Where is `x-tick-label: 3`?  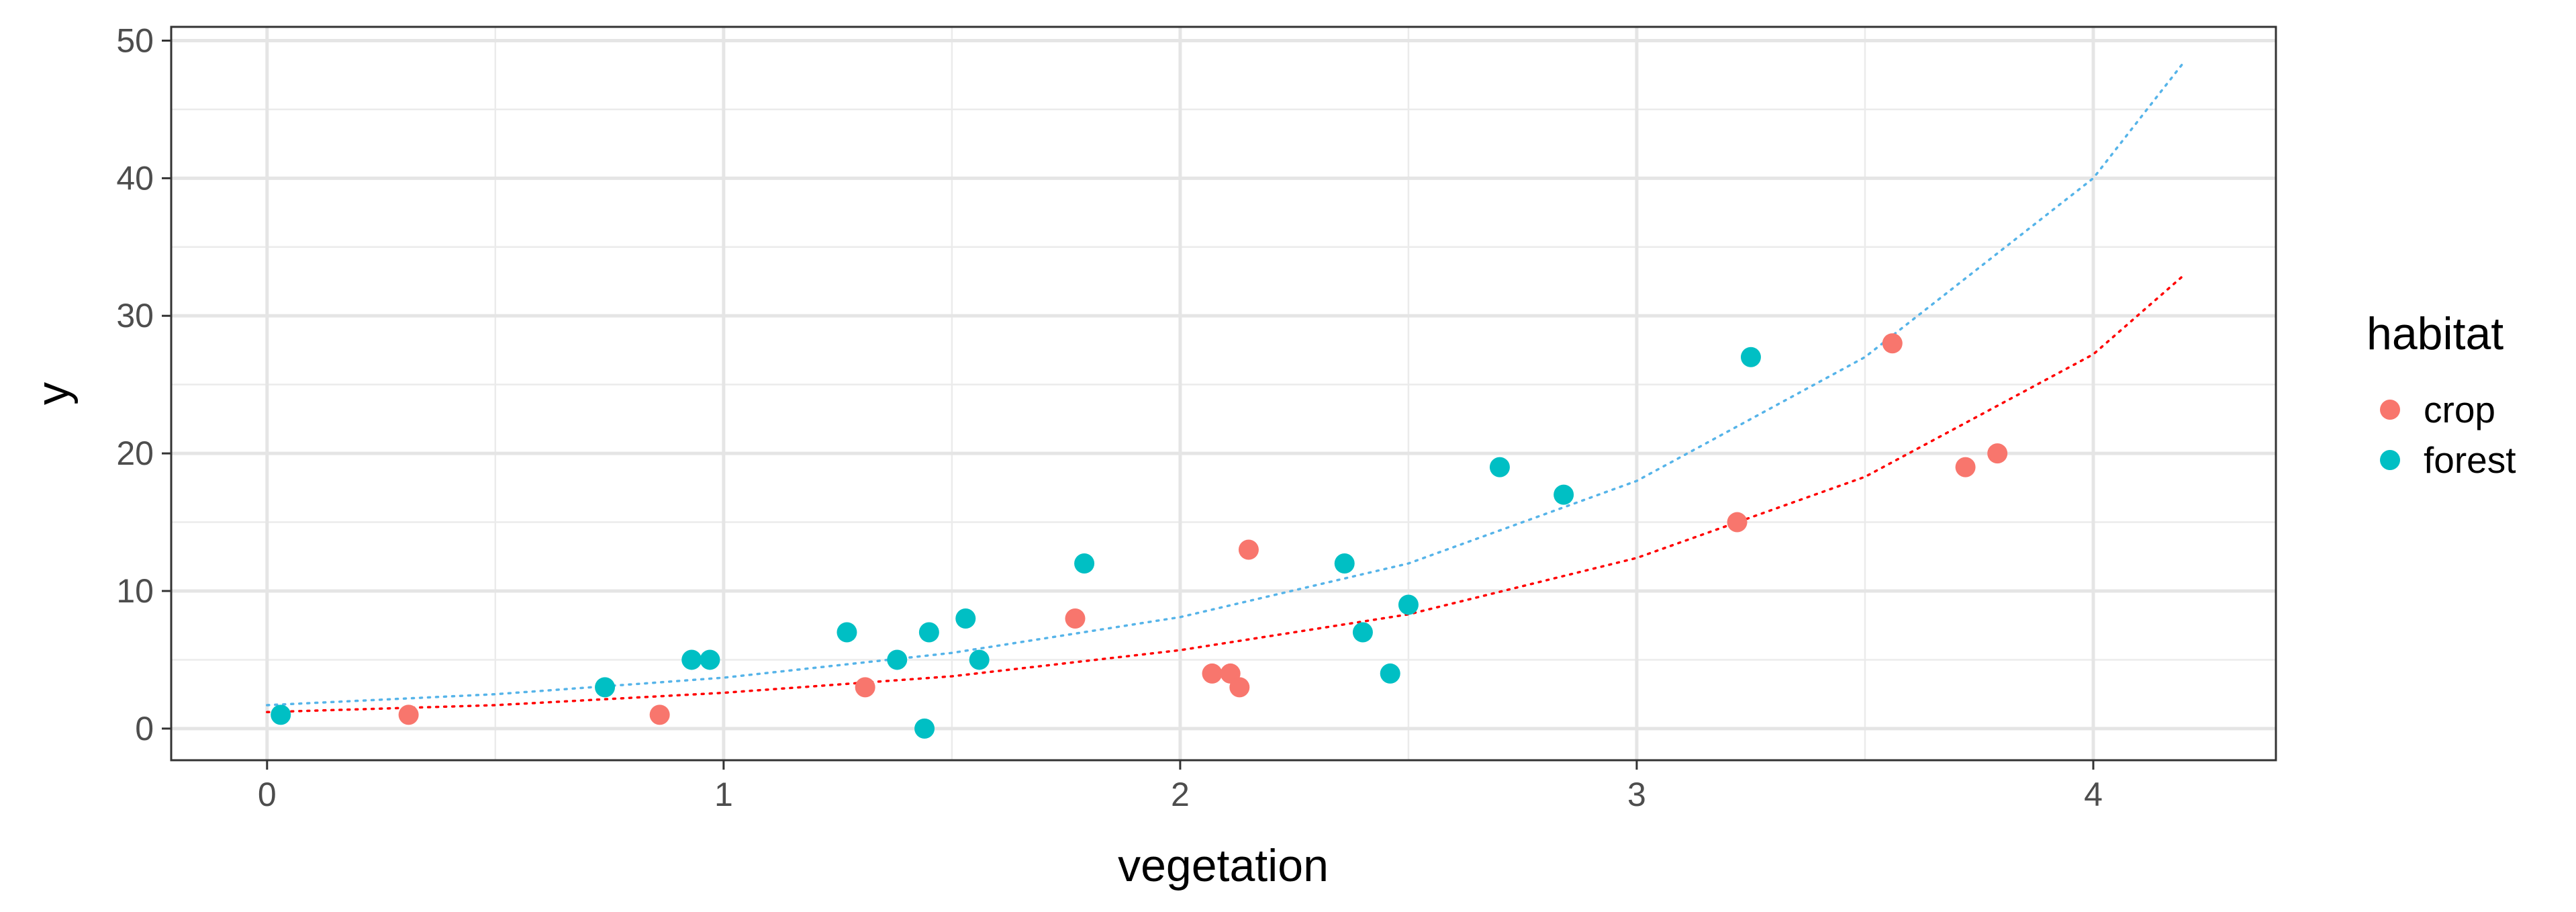
x-tick-label: 3 is located at coordinates (1636, 794).